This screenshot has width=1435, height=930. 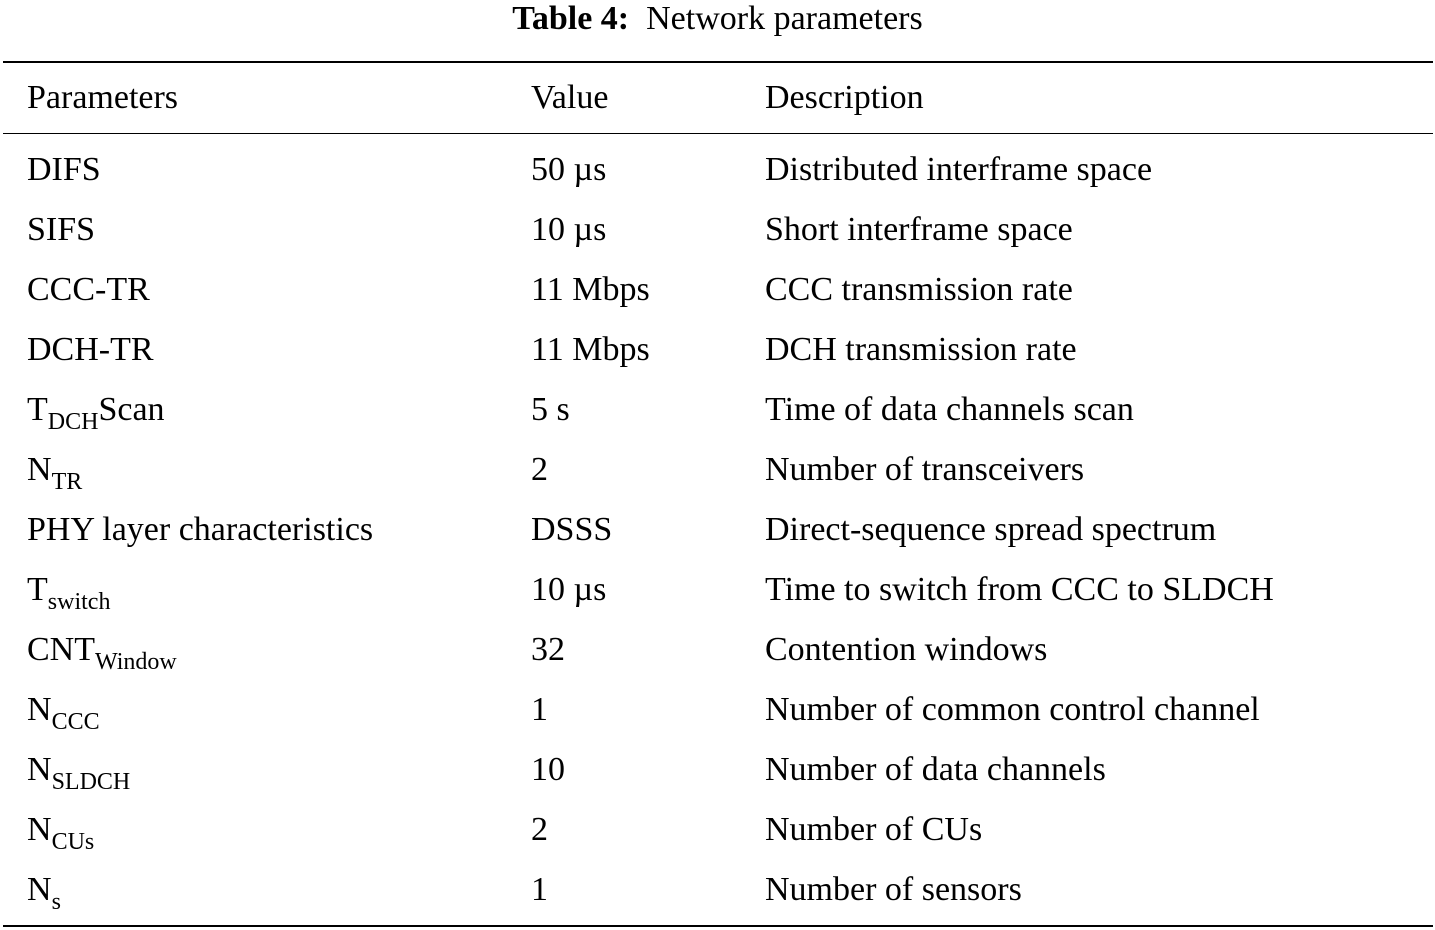 What do you see at coordinates (550, 409) in the screenshot?
I see `value-cell: 5 s` at bounding box center [550, 409].